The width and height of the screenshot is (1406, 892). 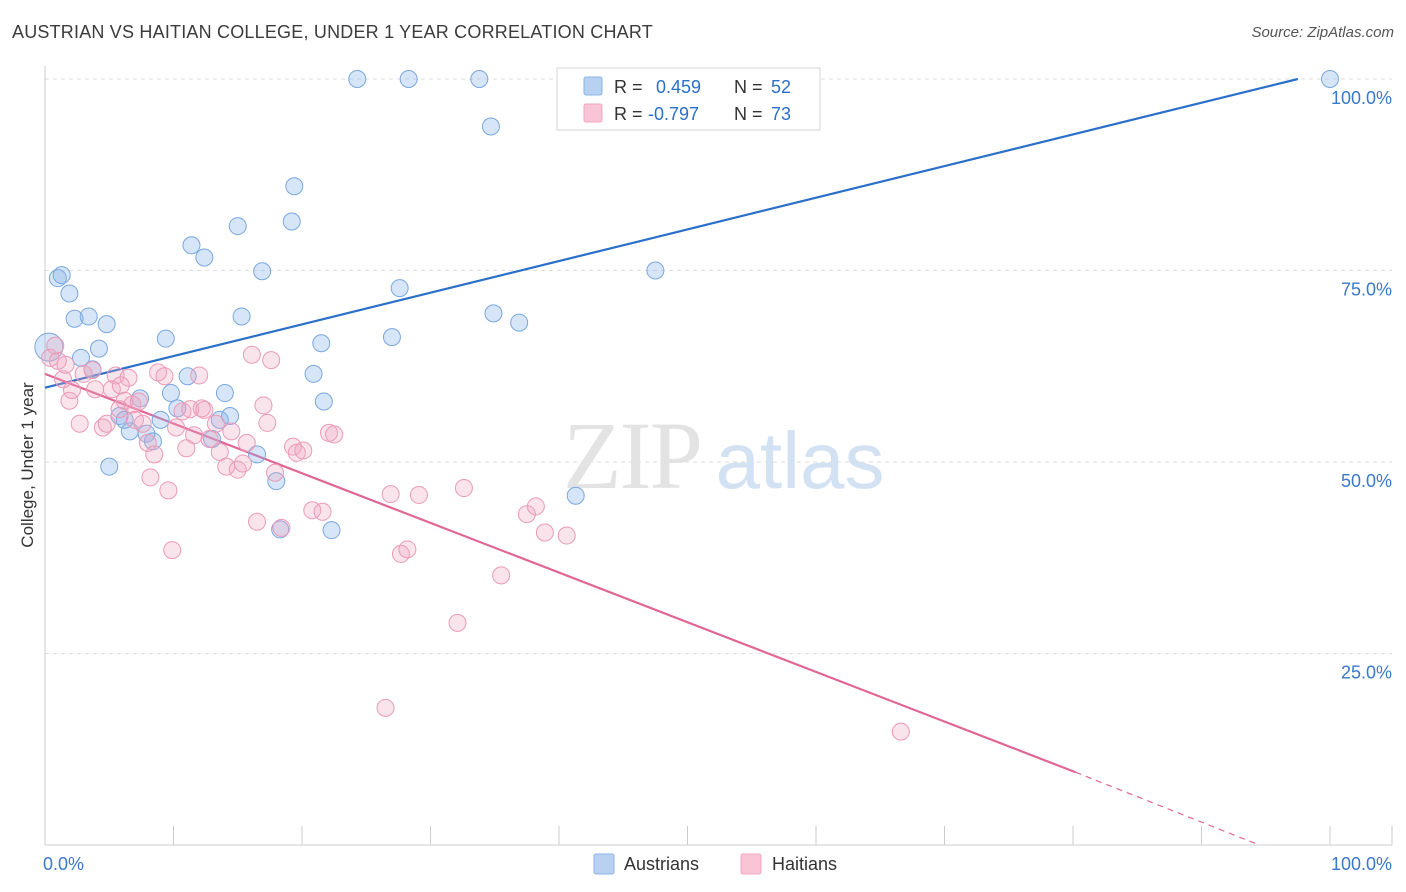 What do you see at coordinates (673, 114) in the screenshot?
I see `legend-r-value-2: -0.797` at bounding box center [673, 114].